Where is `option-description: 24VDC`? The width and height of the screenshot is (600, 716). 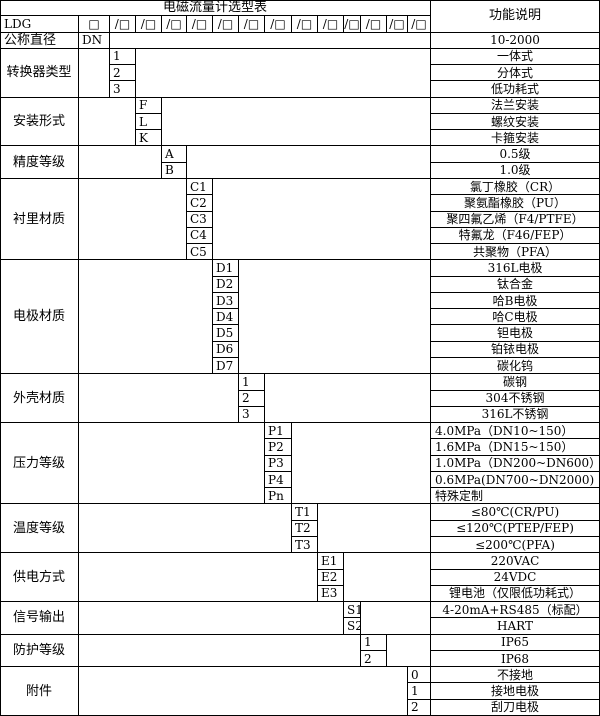 option-description: 24VDC is located at coordinates (515, 577).